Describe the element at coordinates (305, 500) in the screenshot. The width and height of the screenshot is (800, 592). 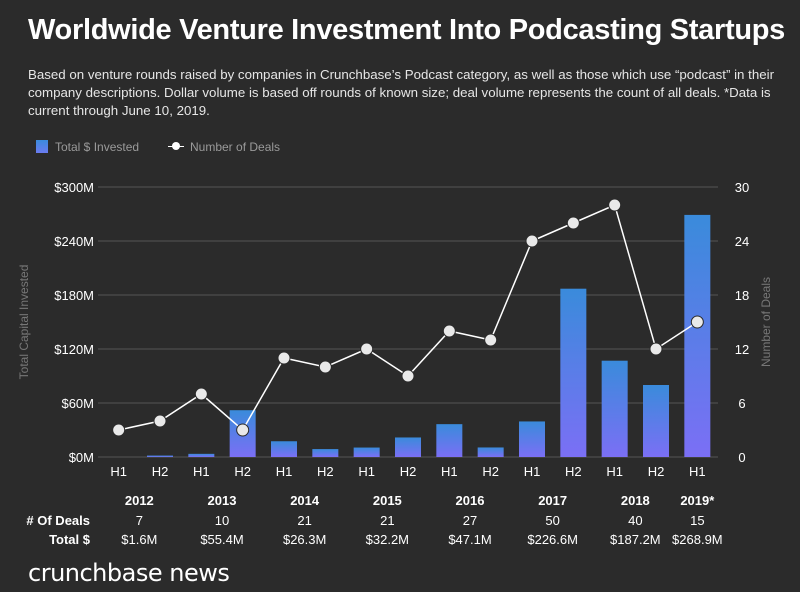
I see `year-label: 2014` at that location.